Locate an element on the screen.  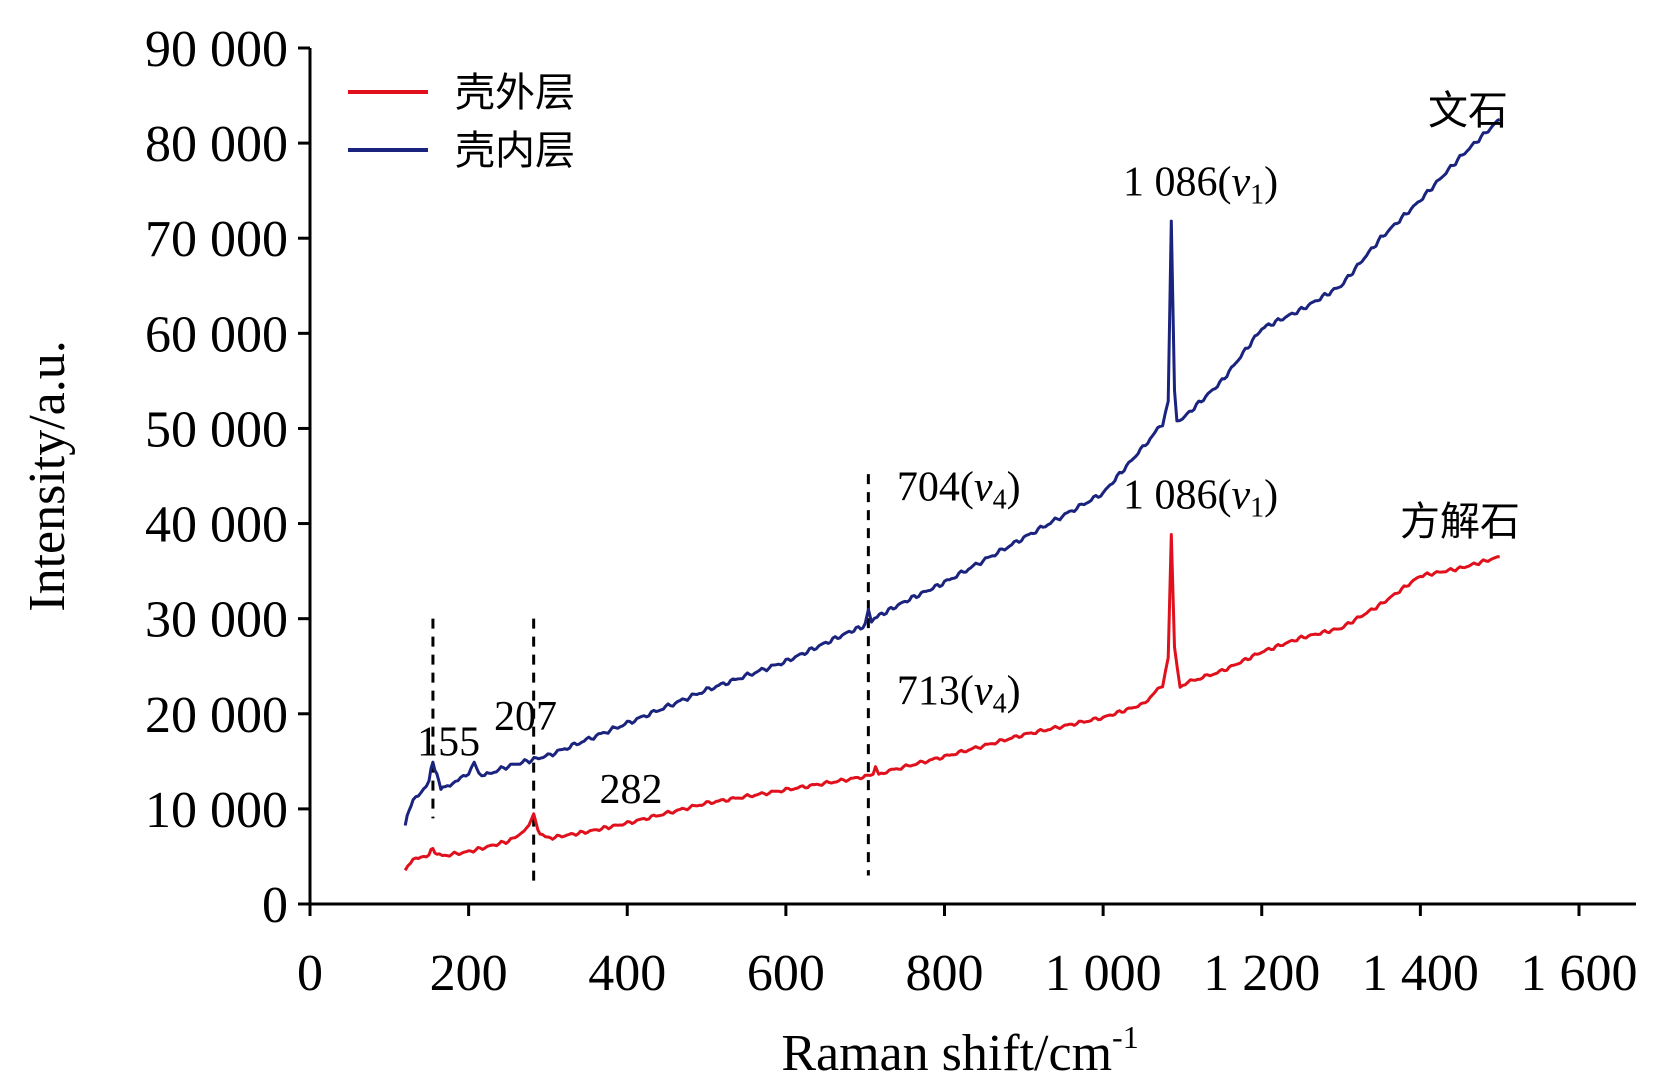
peak-annotation: 704(v4) is located at coordinates (959, 490).